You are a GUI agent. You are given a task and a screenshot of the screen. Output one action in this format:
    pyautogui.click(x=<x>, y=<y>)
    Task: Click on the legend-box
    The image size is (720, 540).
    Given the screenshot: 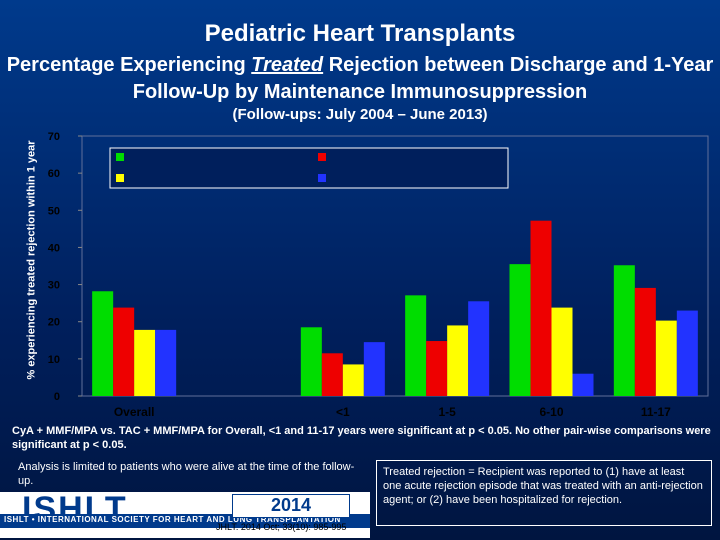 What is the action you would take?
    pyautogui.click(x=309, y=168)
    